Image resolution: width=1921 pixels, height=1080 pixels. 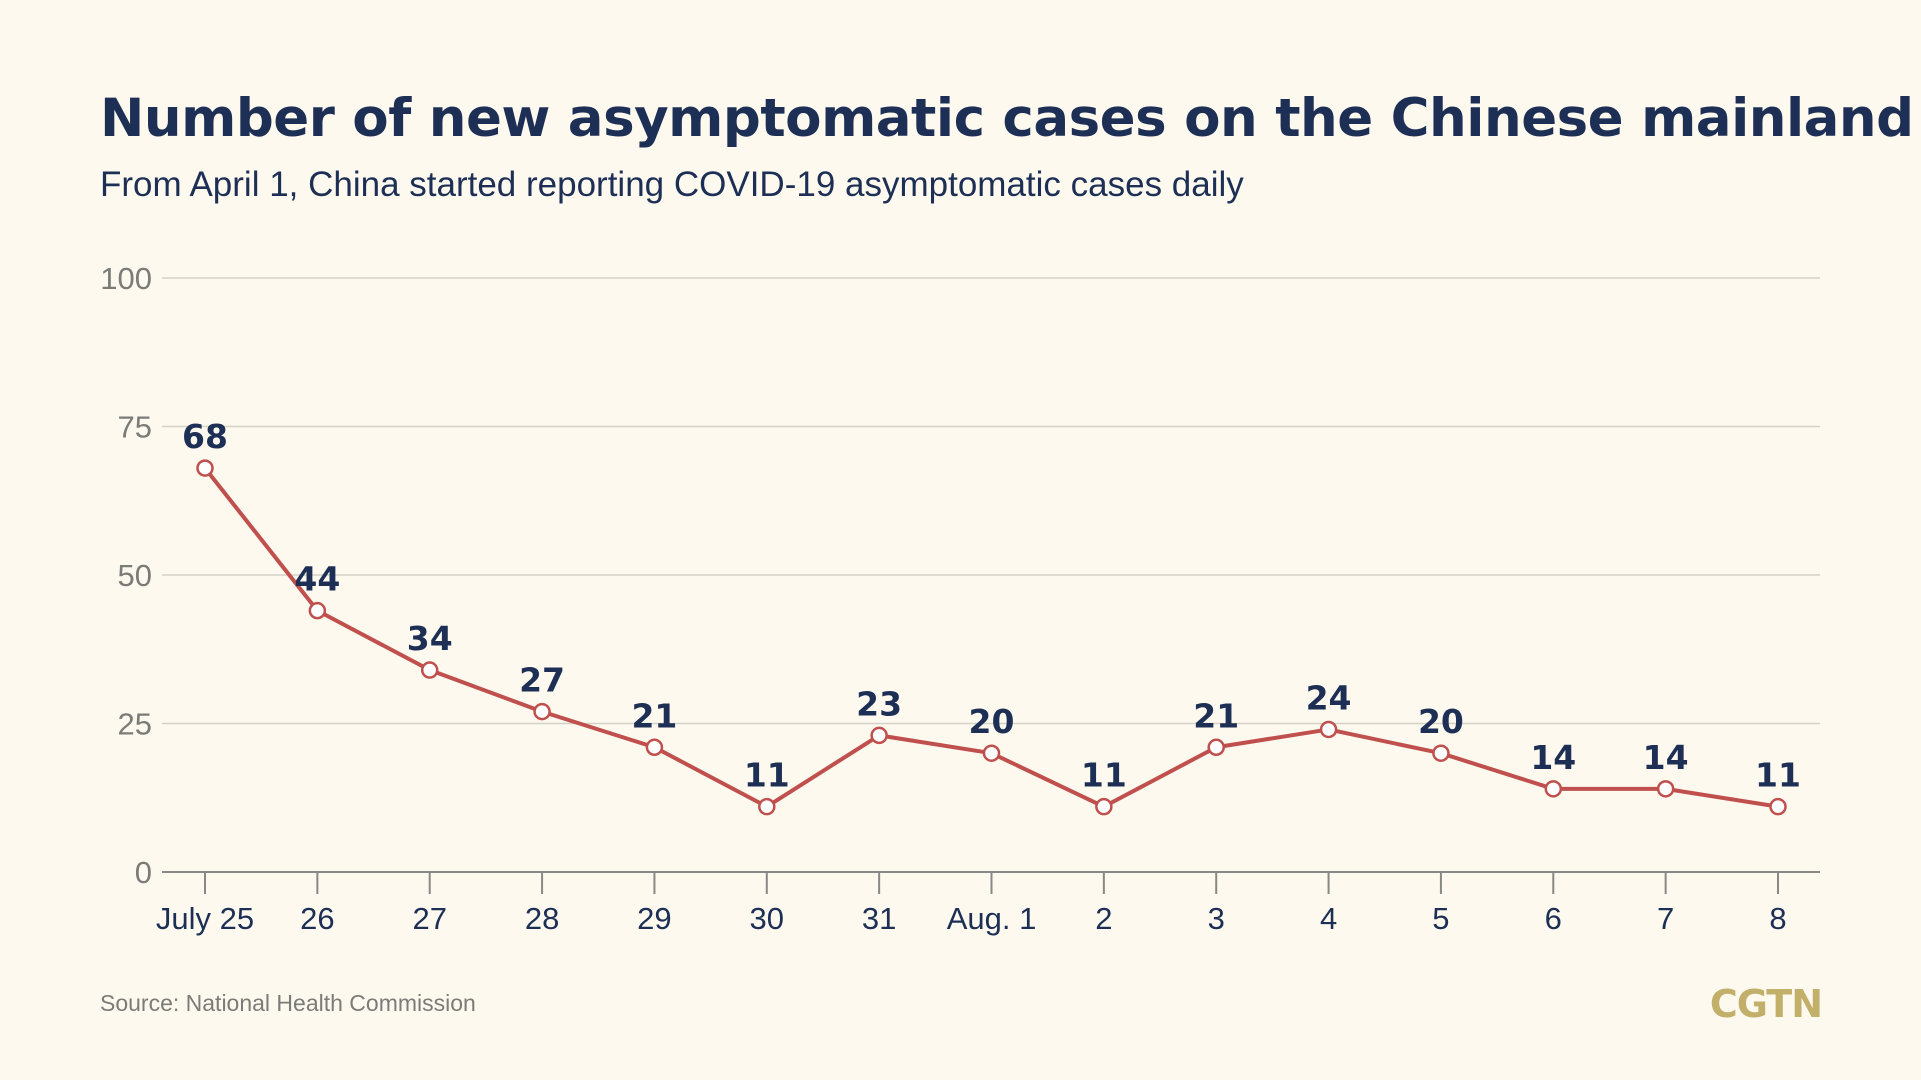 I want to click on x-tick-label: 26, so click(x=317, y=918).